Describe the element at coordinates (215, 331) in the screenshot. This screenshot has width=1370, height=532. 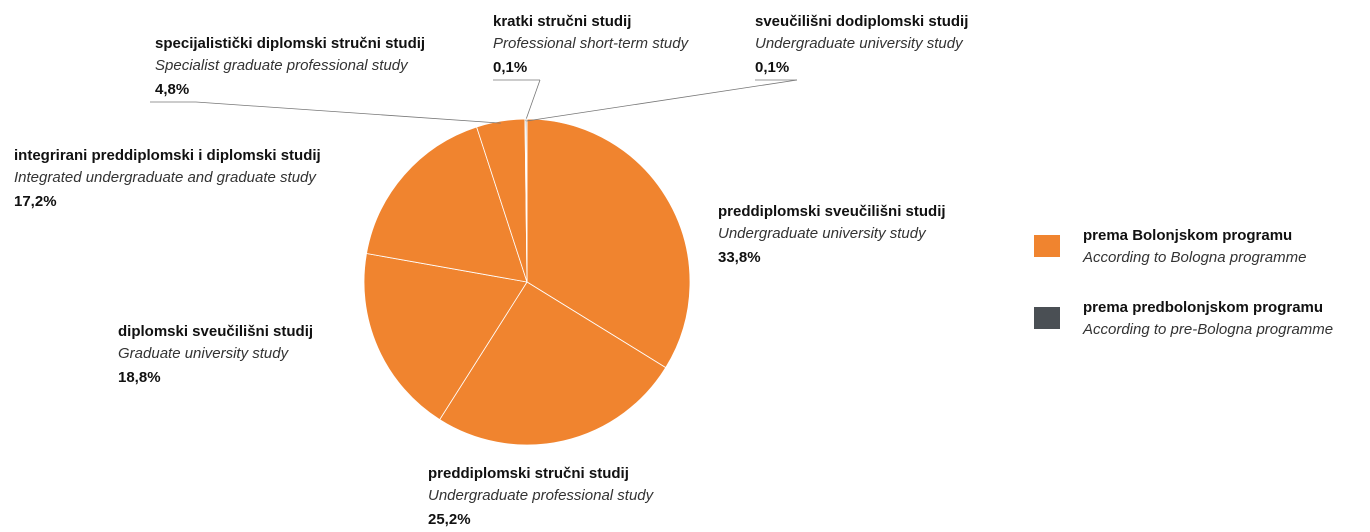
I see `slice-label: diplomski sveučilišni studij` at that location.